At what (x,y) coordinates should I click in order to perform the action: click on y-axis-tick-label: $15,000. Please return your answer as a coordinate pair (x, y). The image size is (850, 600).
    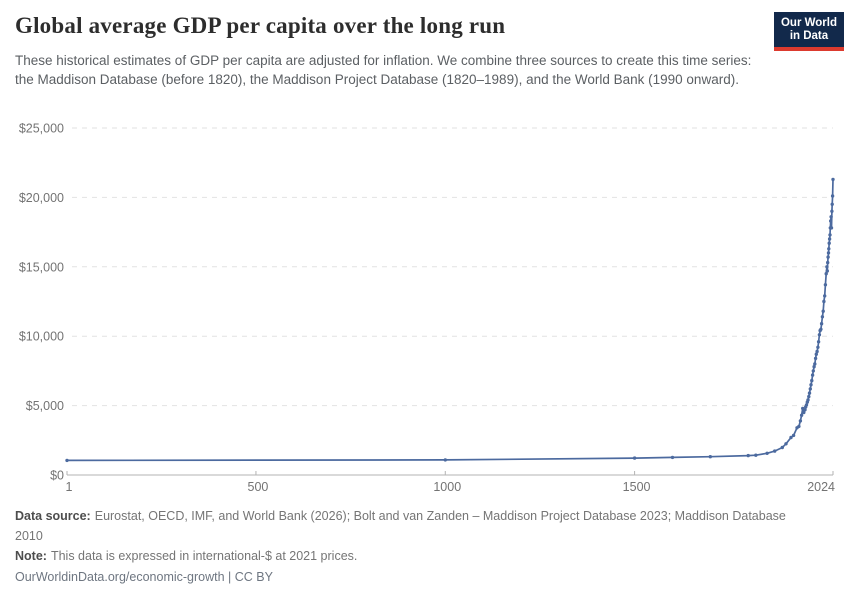
    Looking at the image, I should click on (41, 267).